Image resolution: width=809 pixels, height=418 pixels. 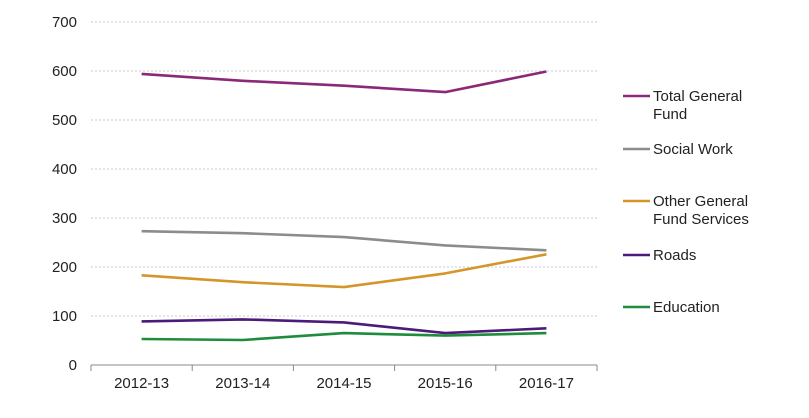 What do you see at coordinates (546, 383) in the screenshot?
I see `x-tick-label: 2016-17` at bounding box center [546, 383].